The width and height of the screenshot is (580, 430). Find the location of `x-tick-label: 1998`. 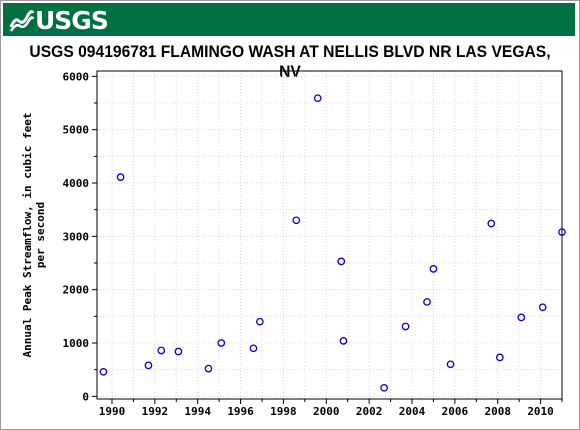

x-tick-label: 1998 is located at coordinates (283, 411).